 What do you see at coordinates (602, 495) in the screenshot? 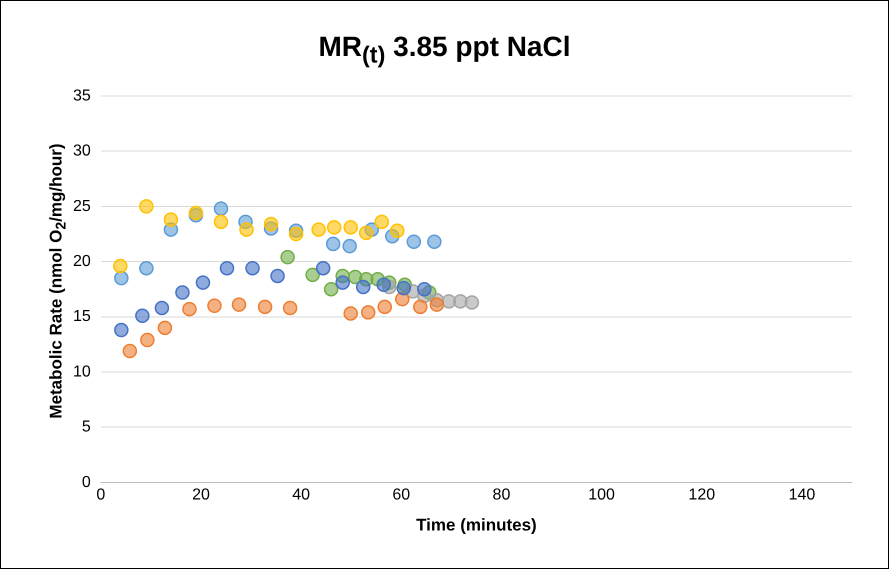
I see `x-tick-label: 100` at bounding box center [602, 495].